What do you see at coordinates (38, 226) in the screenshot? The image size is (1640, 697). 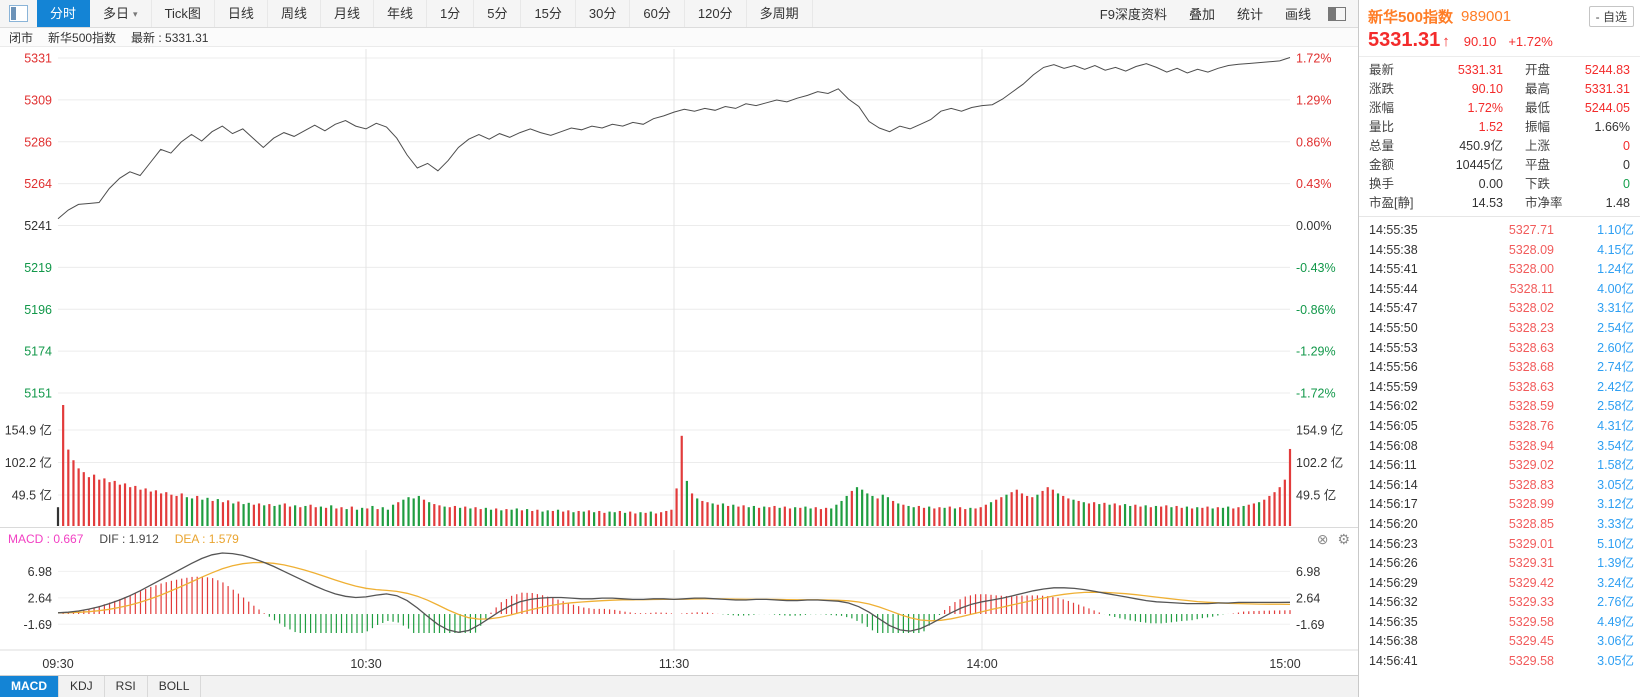 I see `price-axis-label: 5241` at bounding box center [38, 226].